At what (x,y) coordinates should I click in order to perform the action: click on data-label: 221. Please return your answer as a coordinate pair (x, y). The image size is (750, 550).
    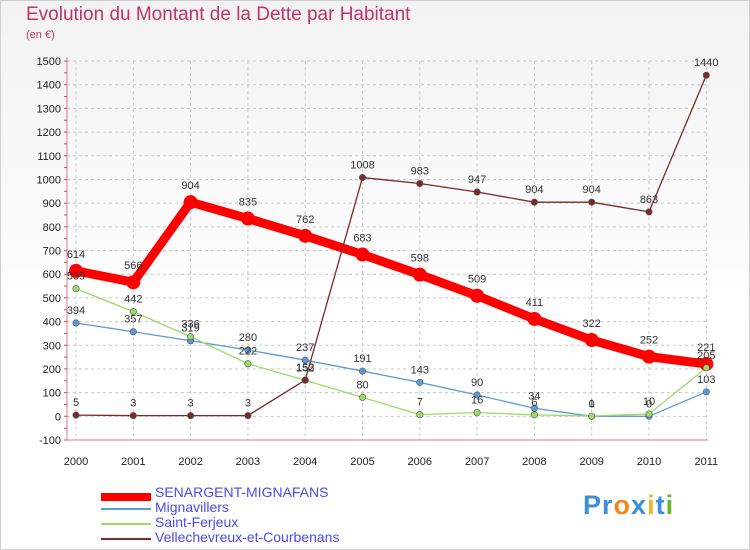
    Looking at the image, I should click on (706, 348).